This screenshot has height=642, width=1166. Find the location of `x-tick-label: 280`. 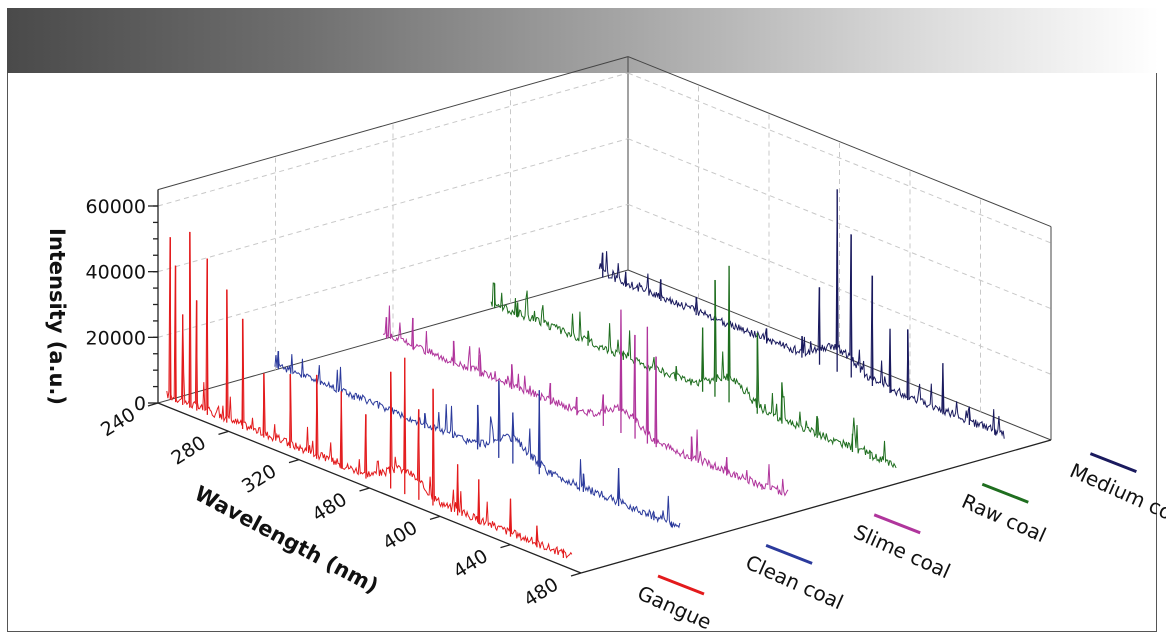

x-tick-label: 280 is located at coordinates (188, 451).